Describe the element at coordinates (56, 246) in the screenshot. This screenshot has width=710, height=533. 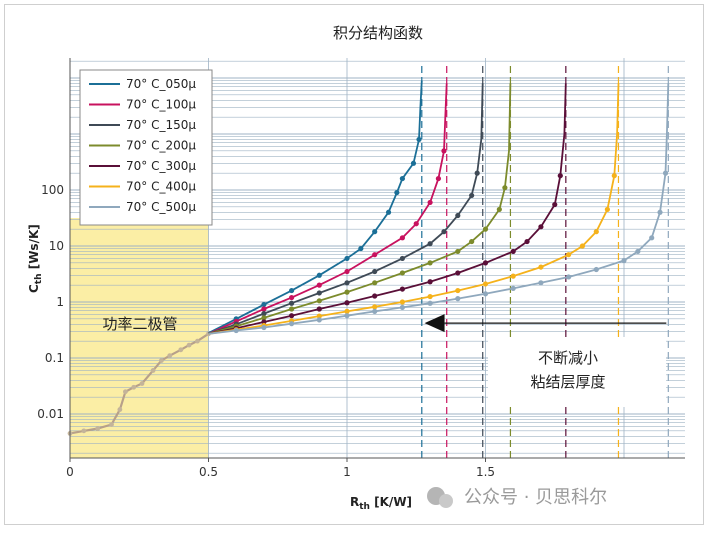
I see `y-tick-label: 10` at that location.